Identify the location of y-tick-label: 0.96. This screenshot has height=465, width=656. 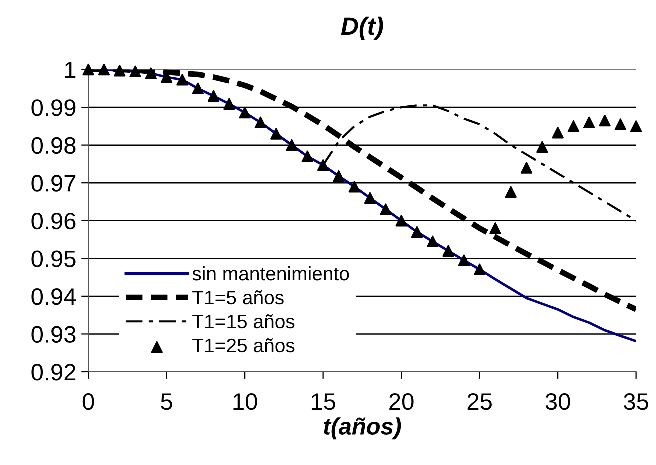
(54, 221).